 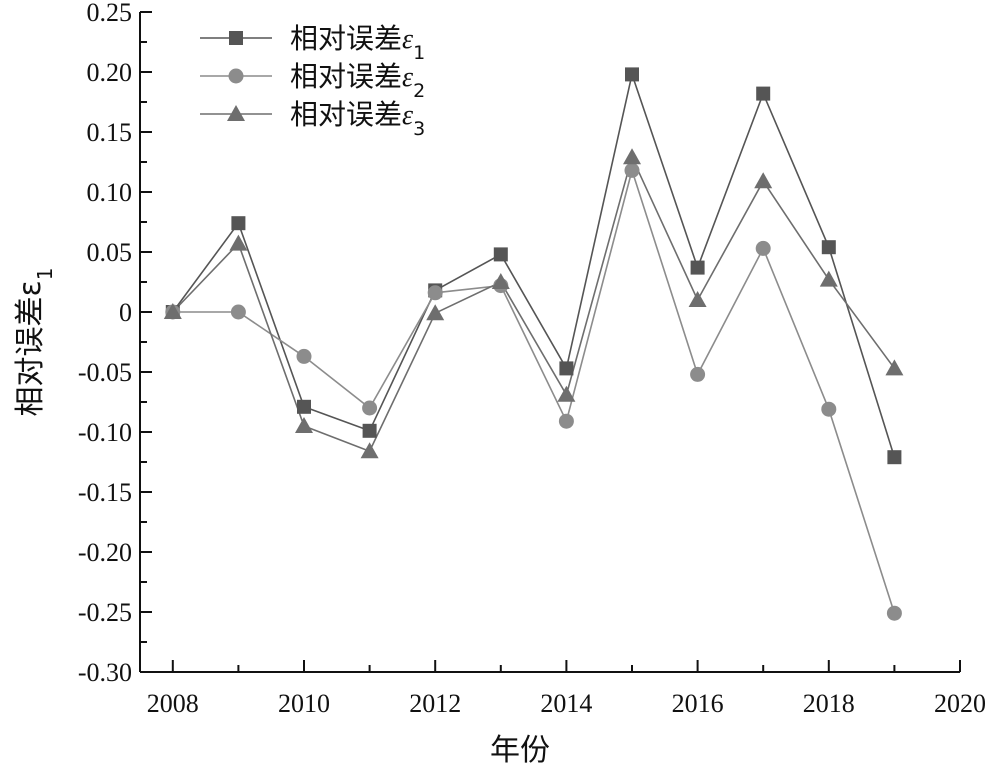 I want to click on y-tick-label: -0.05, so click(x=105, y=372).